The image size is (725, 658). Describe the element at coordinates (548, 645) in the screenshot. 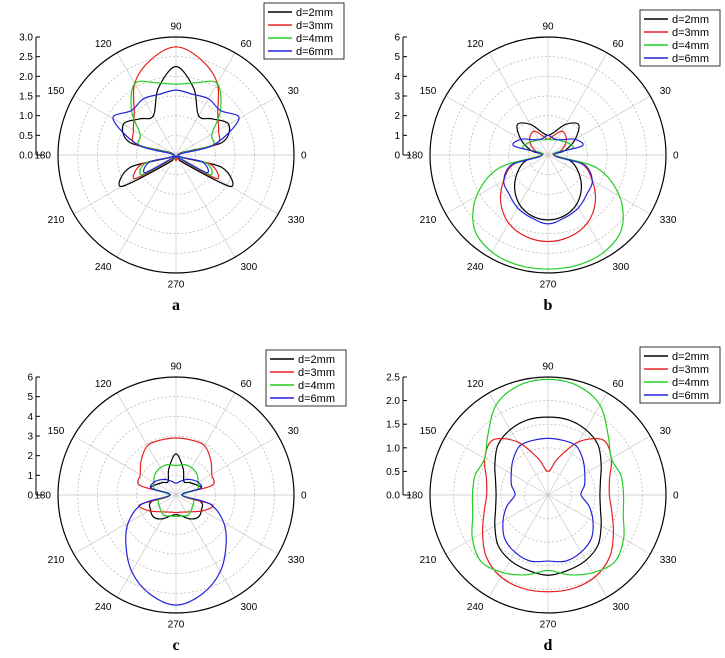

I see `panel-label: d` at that location.